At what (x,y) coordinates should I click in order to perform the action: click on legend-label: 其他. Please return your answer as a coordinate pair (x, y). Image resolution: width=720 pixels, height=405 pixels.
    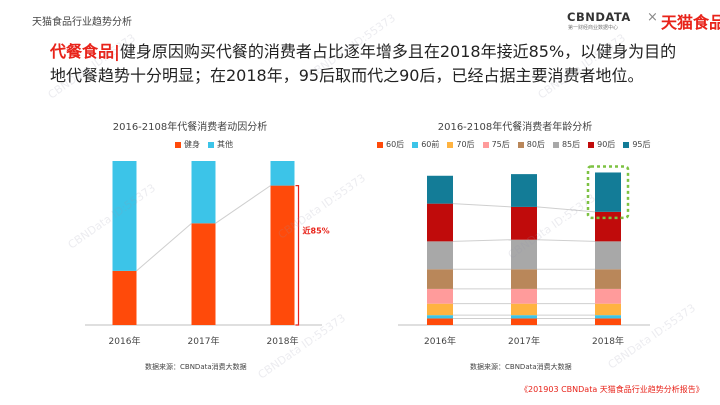
    Looking at the image, I should click on (225, 144).